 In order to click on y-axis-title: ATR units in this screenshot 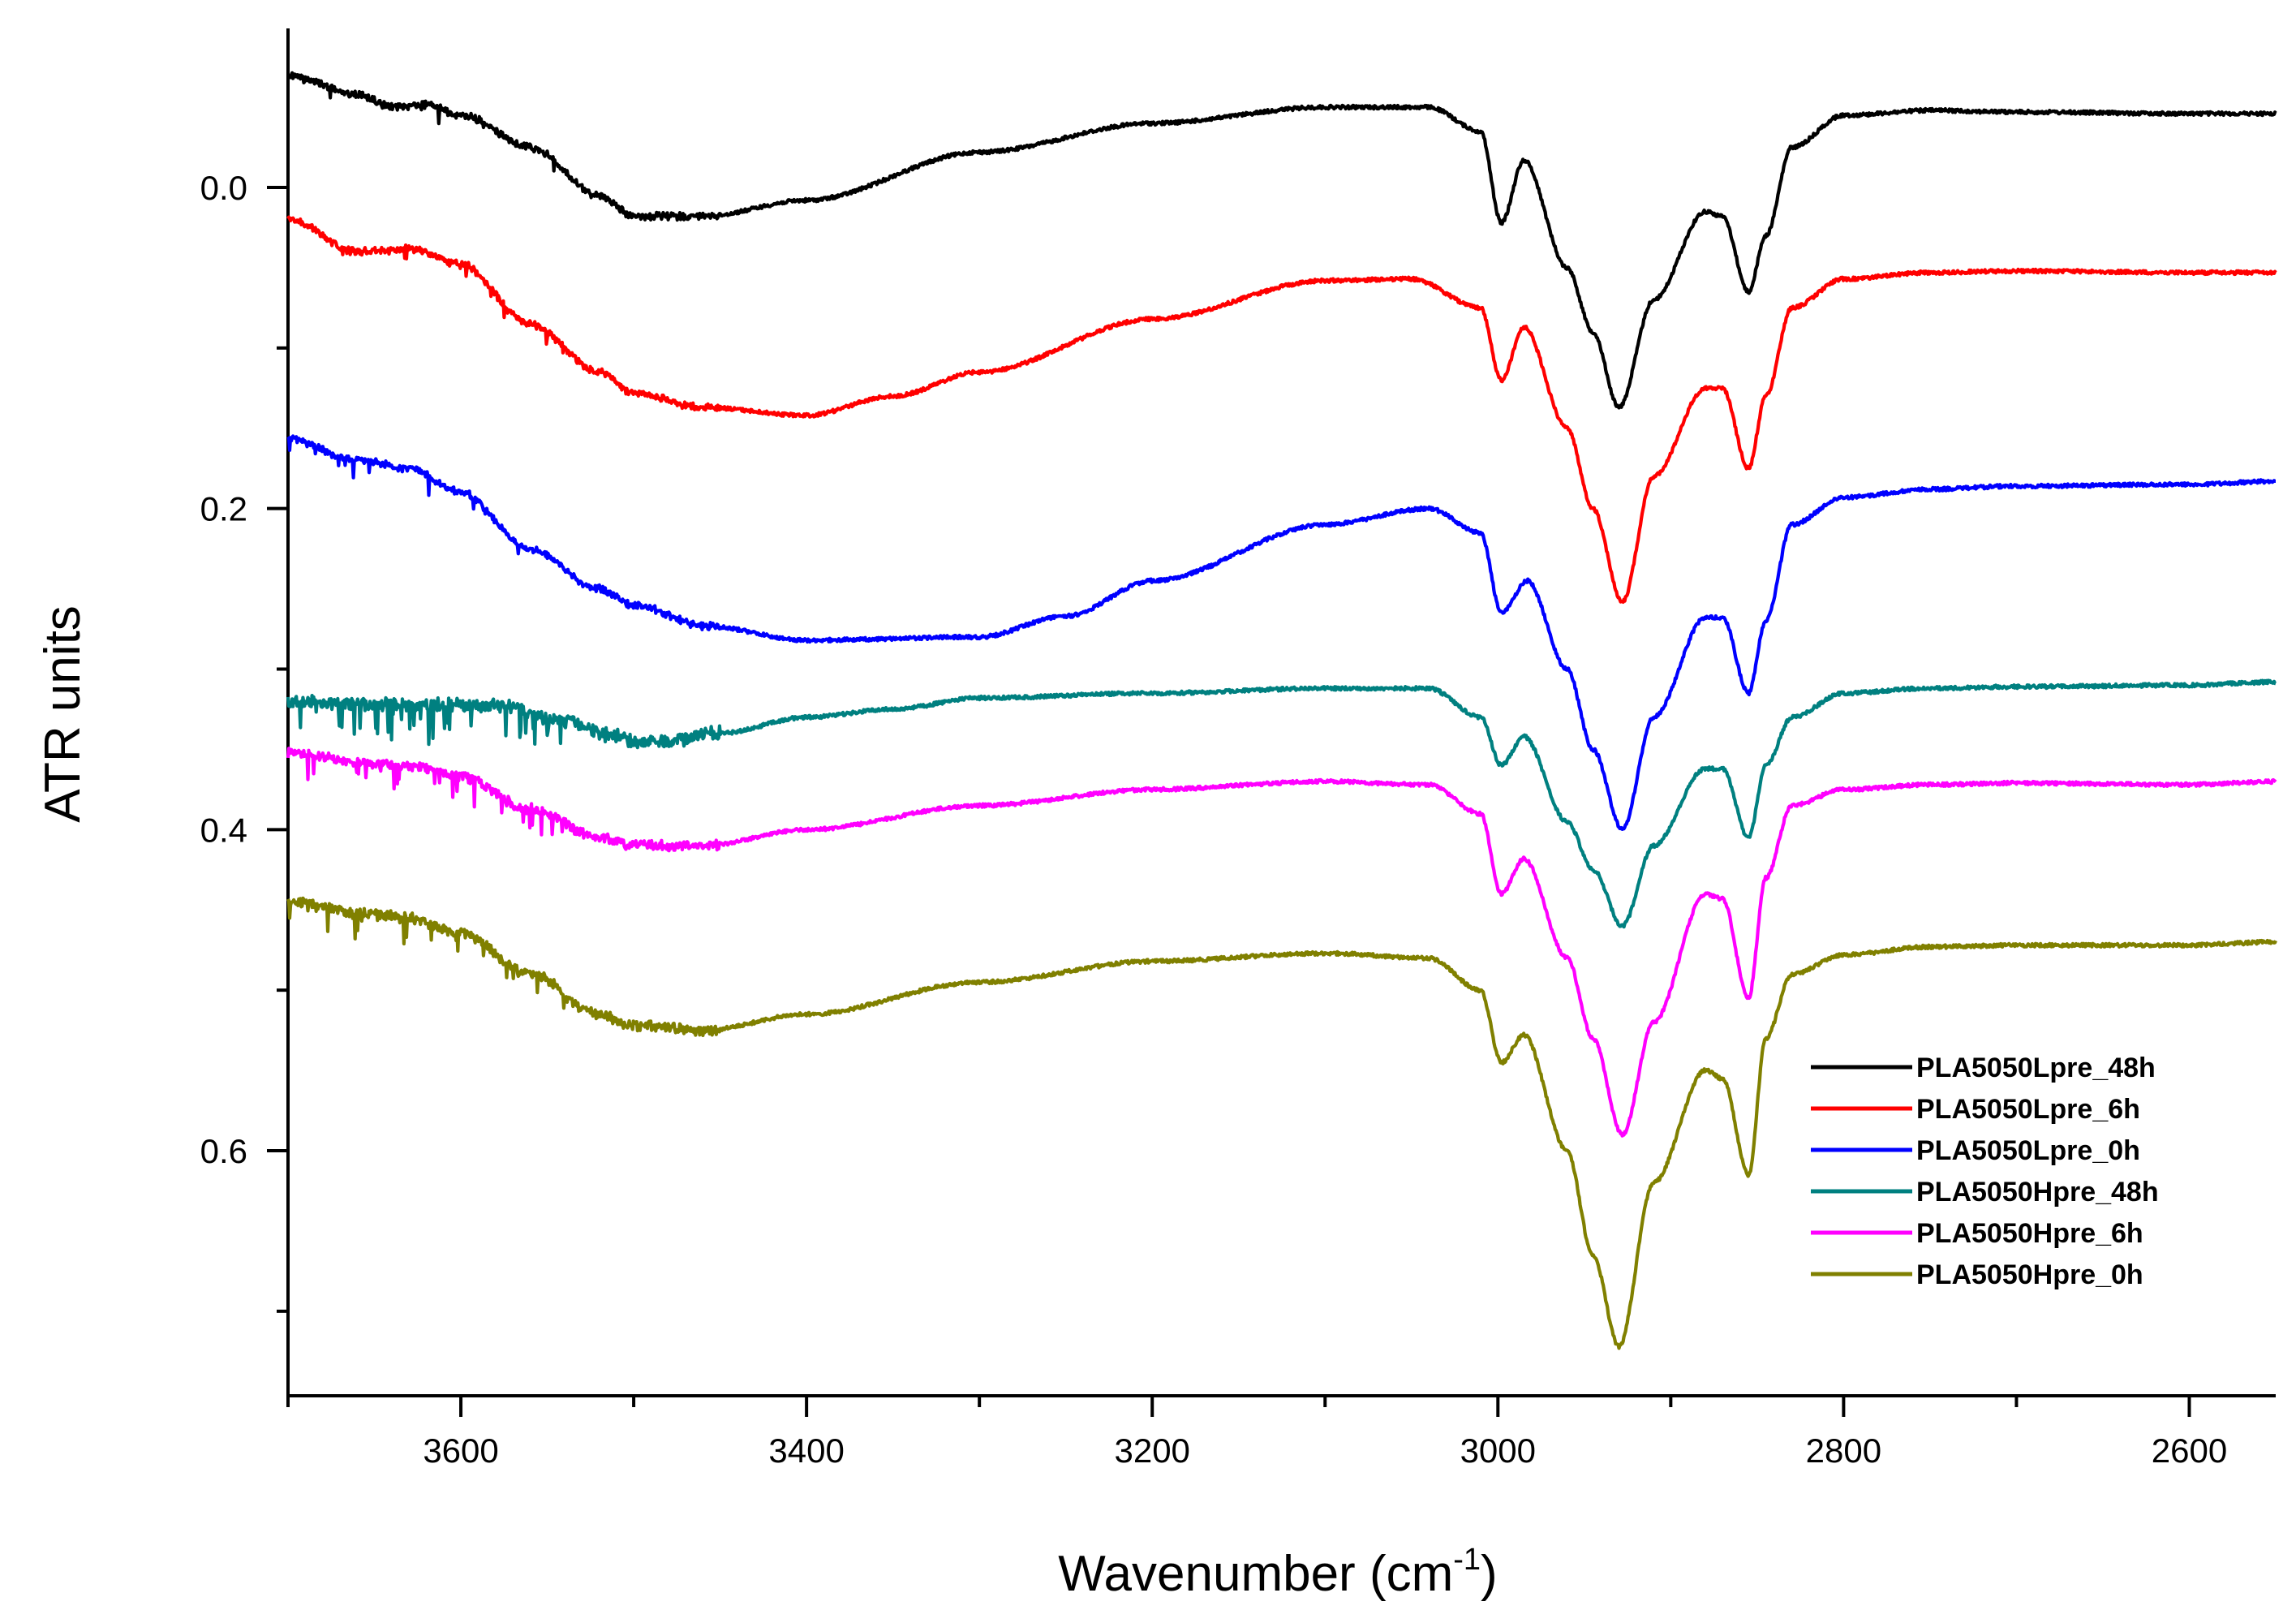, I will do `click(63, 714)`.